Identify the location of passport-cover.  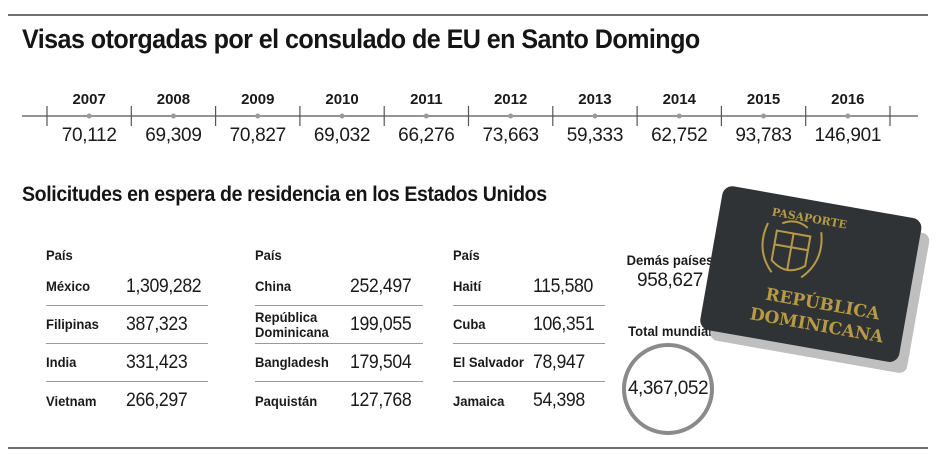
(811, 274).